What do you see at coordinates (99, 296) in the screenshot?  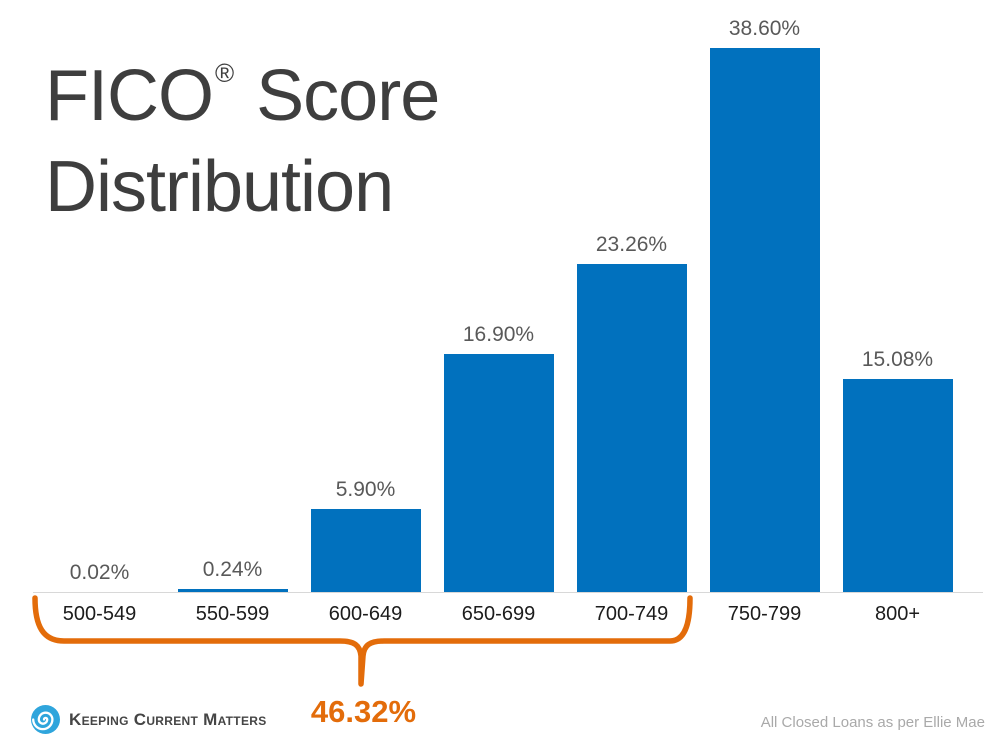 I see `bar-column-500-549: 0.02%` at bounding box center [99, 296].